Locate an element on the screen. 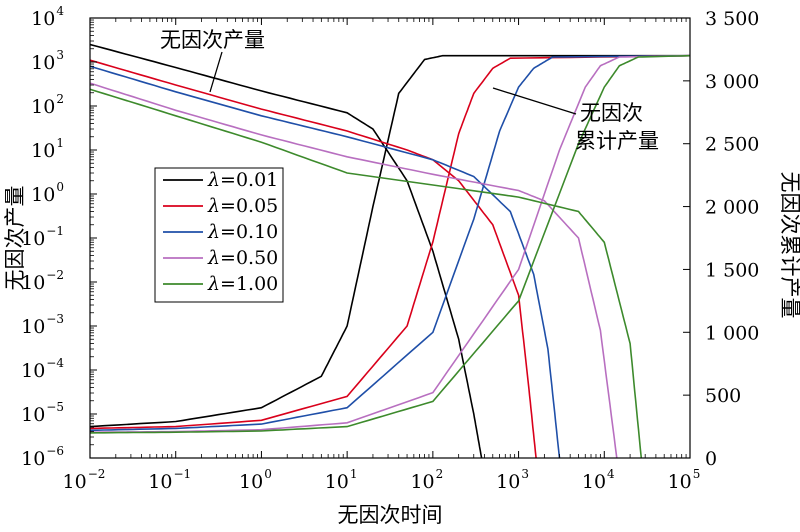  annotation-cumulative-leader is located at coordinates (534, 101).